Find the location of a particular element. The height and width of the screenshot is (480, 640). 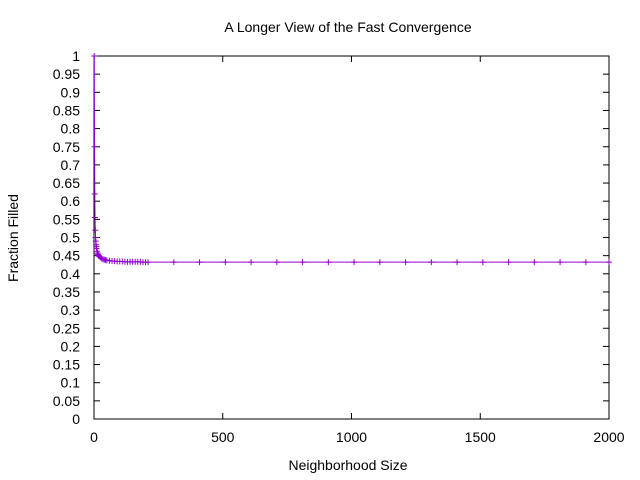

y-tick-label: 0.65 is located at coordinates (66, 183).